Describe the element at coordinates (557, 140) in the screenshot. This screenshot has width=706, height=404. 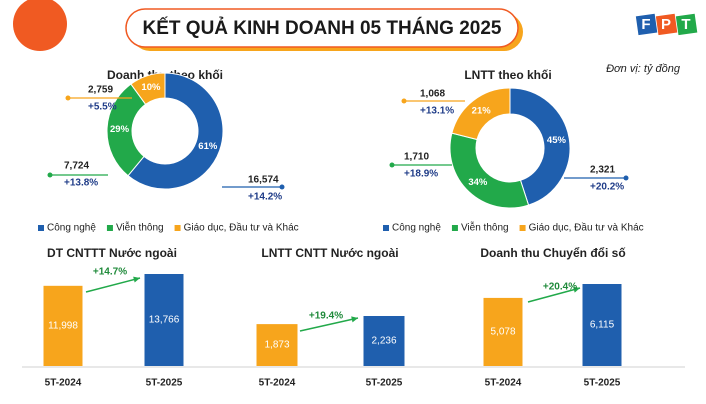
I see `slice-label: 45%` at that location.